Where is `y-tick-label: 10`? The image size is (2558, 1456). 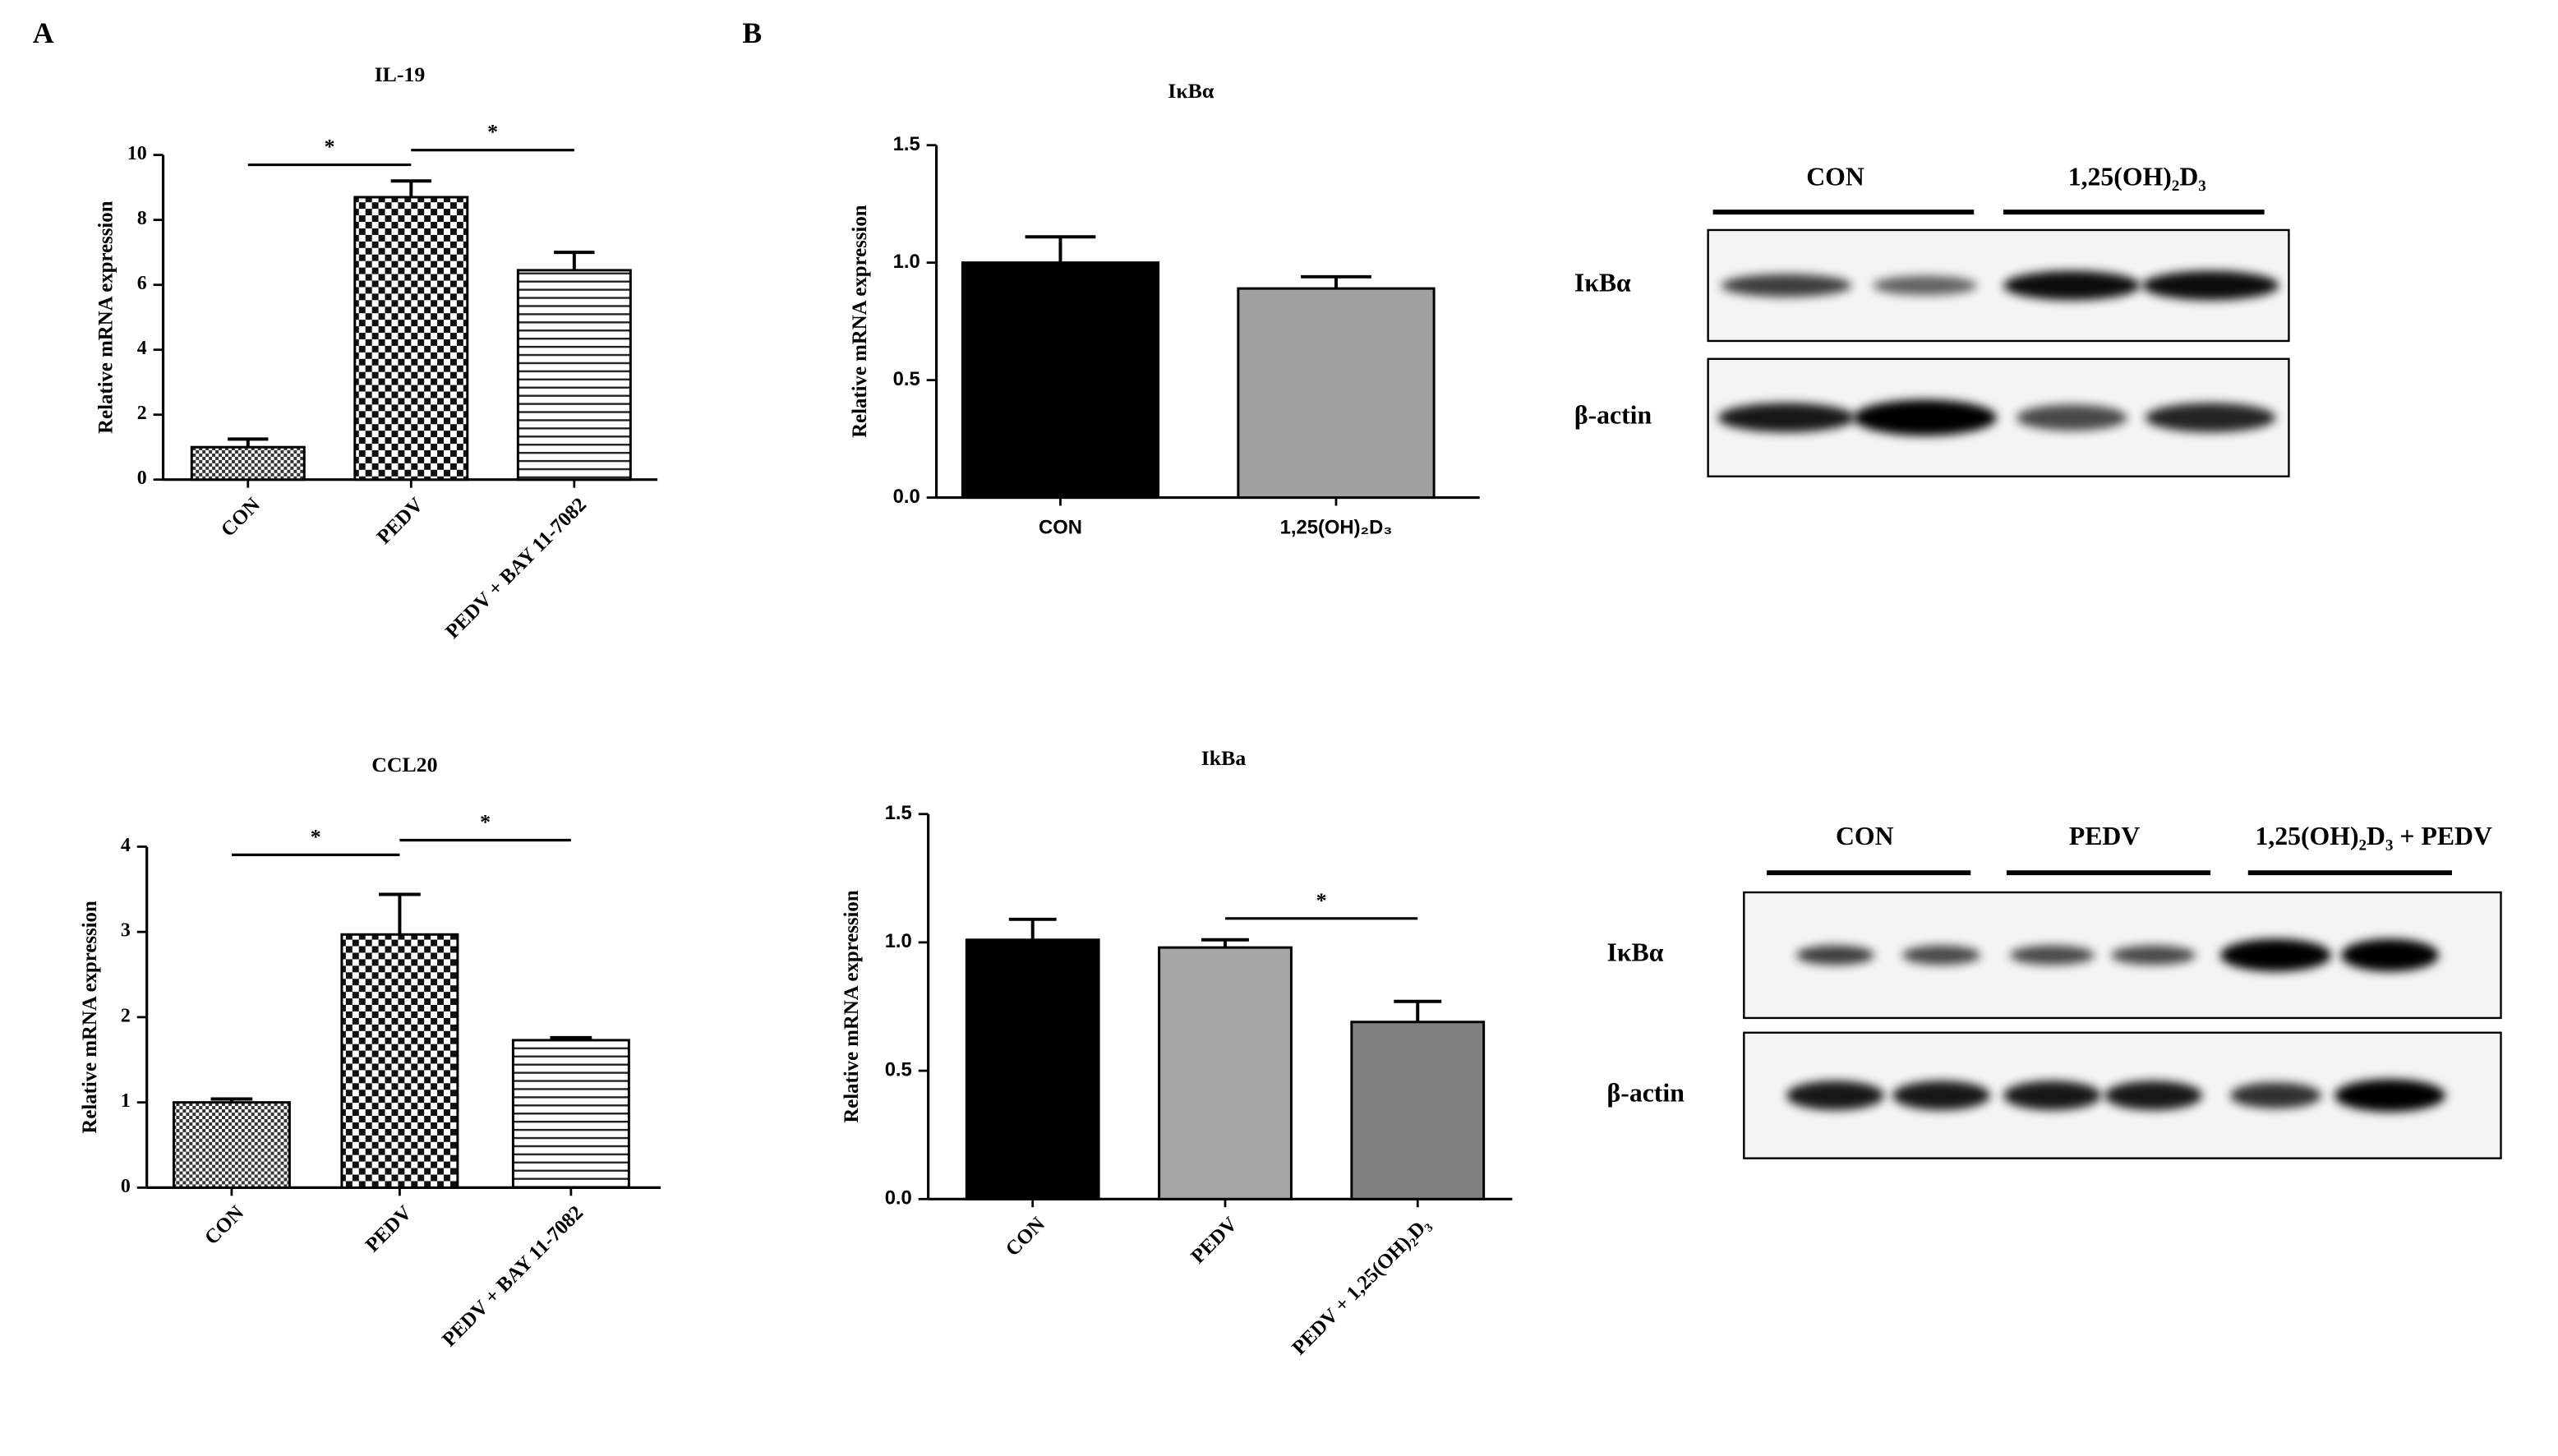
y-tick-label: 10 is located at coordinates (137, 153).